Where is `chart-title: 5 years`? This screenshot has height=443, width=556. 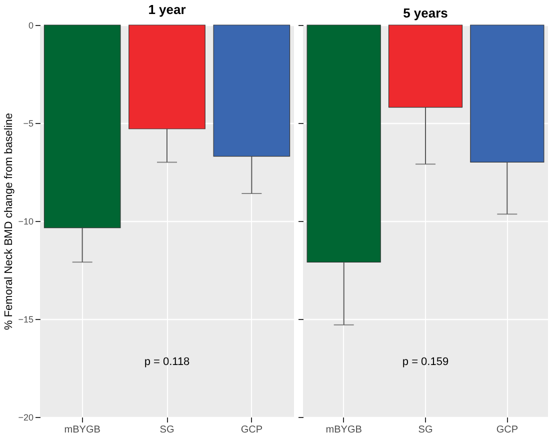 chart-title: 5 years is located at coordinates (425, 13).